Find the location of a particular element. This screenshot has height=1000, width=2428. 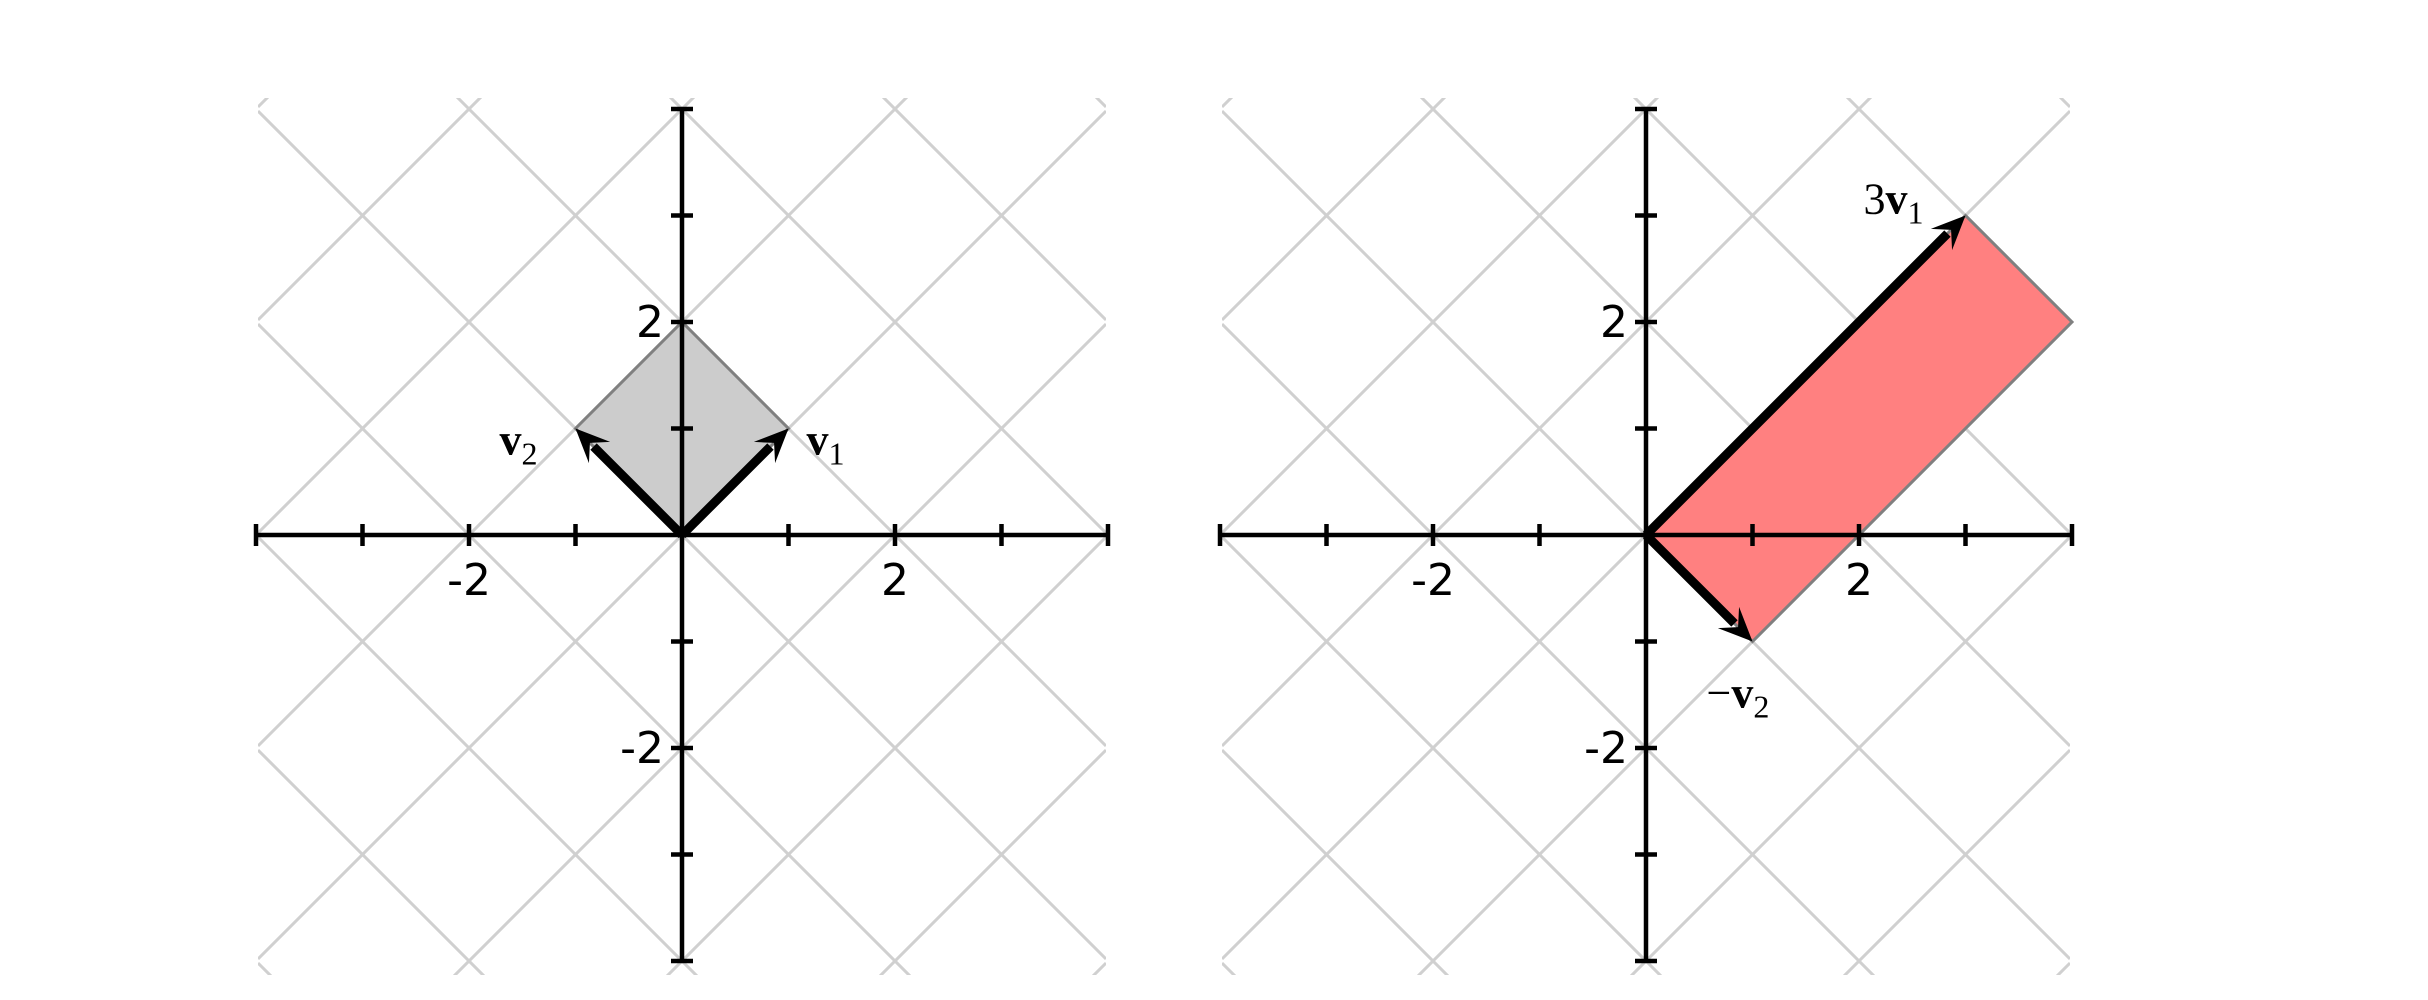

vector-v1-arrowhead is located at coordinates (771, 446).